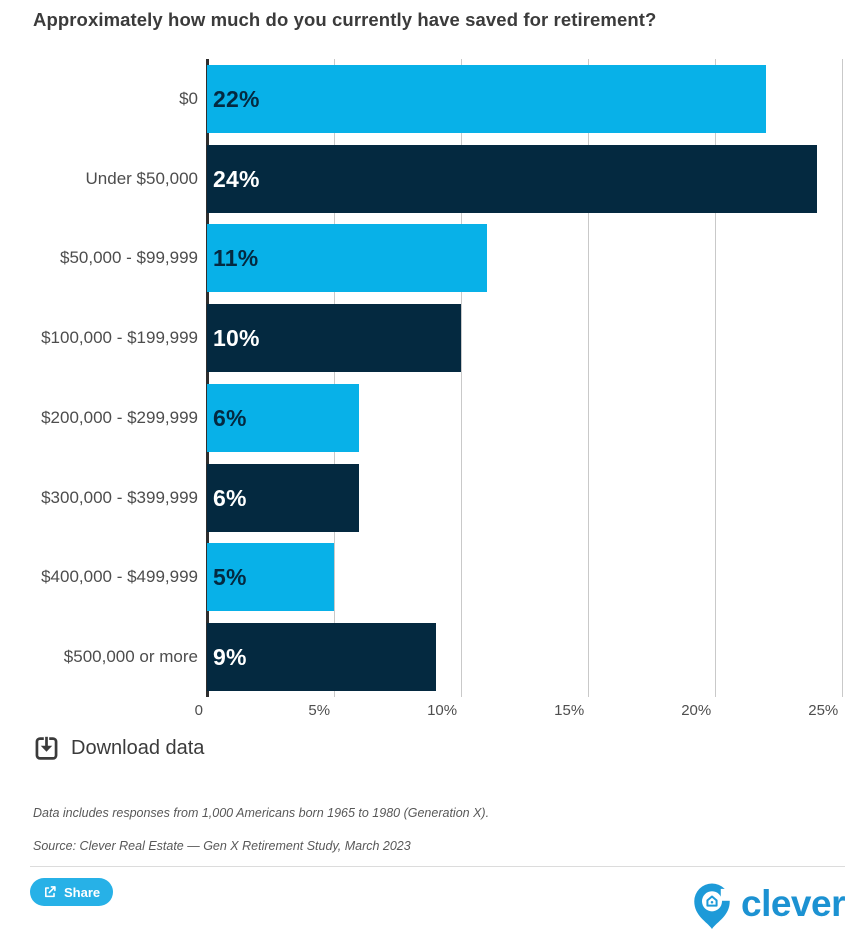 The image size is (858, 932). I want to click on x-tick-label: 15%, so click(569, 710).